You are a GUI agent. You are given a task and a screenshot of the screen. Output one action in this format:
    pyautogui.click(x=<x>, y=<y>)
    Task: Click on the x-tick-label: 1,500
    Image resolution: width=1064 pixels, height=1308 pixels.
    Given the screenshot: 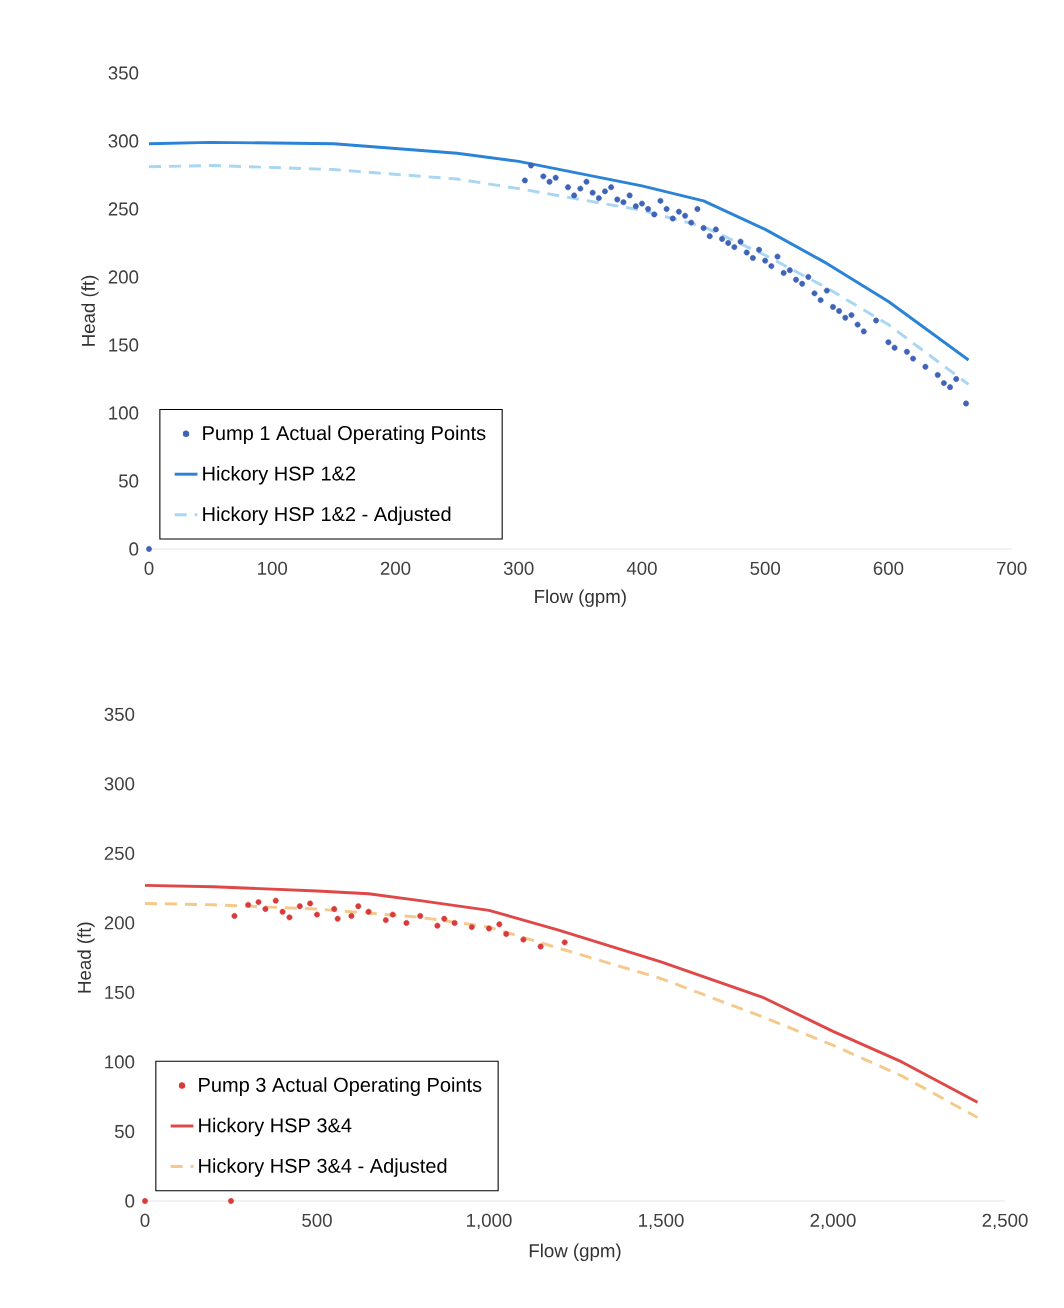 What is the action you would take?
    pyautogui.click(x=661, y=1221)
    